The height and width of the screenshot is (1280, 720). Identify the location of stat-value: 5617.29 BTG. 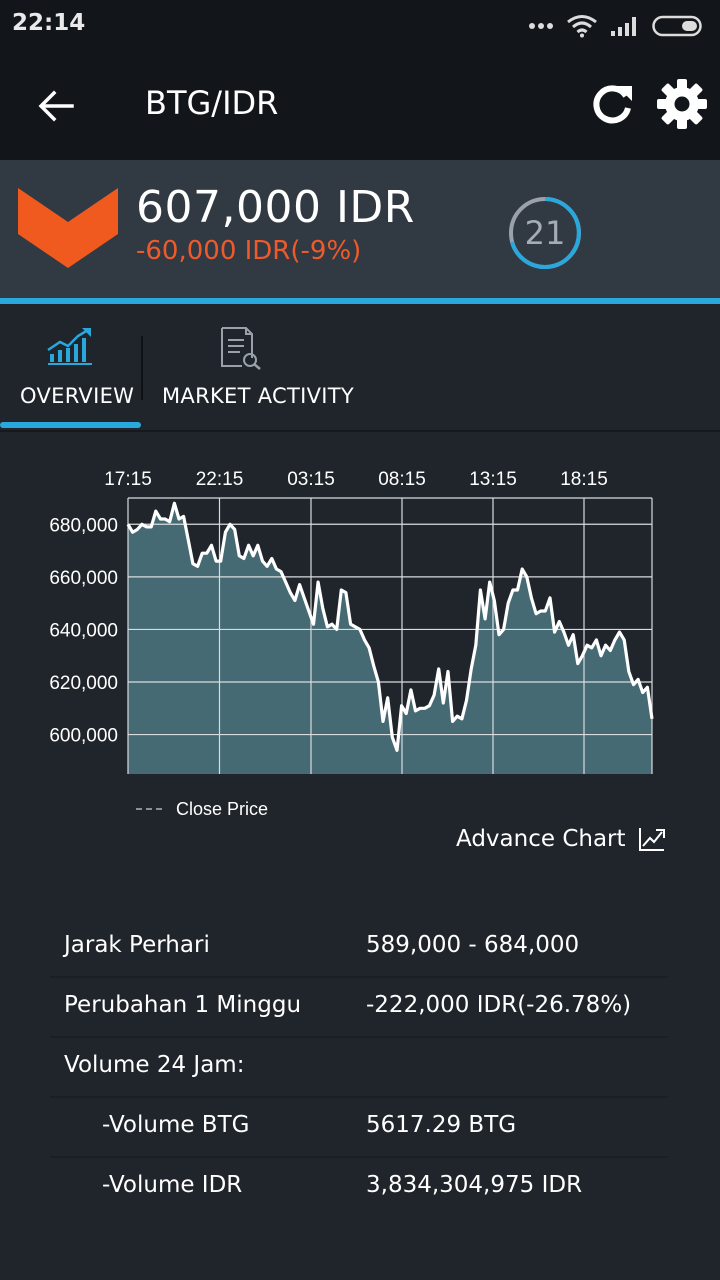
(441, 1125).